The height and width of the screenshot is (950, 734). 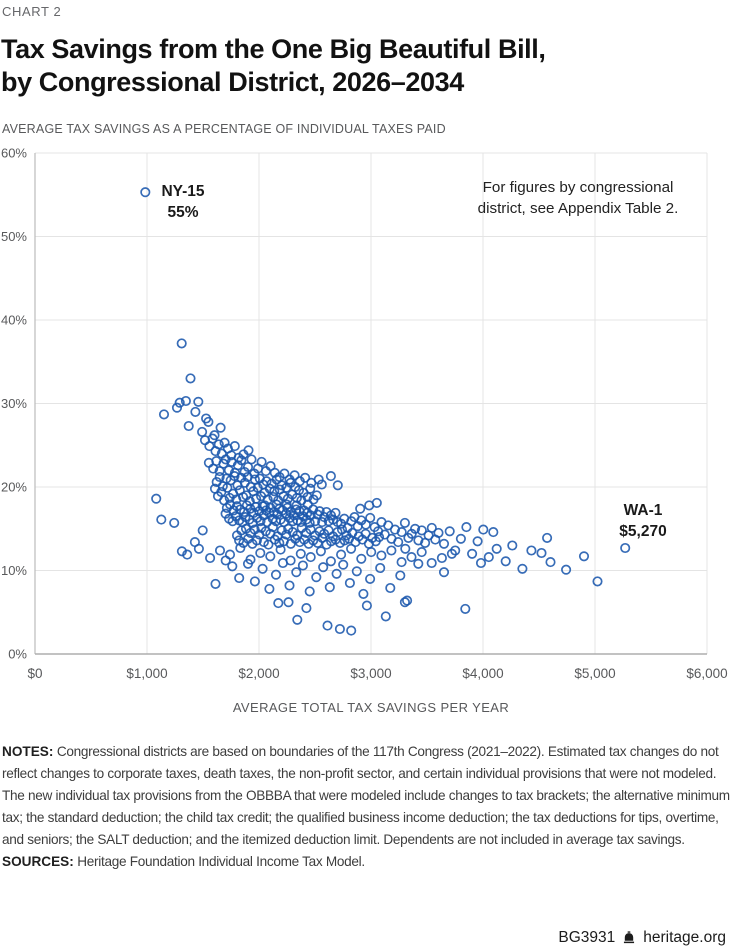 What do you see at coordinates (706, 673) in the screenshot?
I see `x-tick-label: $6,000` at bounding box center [706, 673].